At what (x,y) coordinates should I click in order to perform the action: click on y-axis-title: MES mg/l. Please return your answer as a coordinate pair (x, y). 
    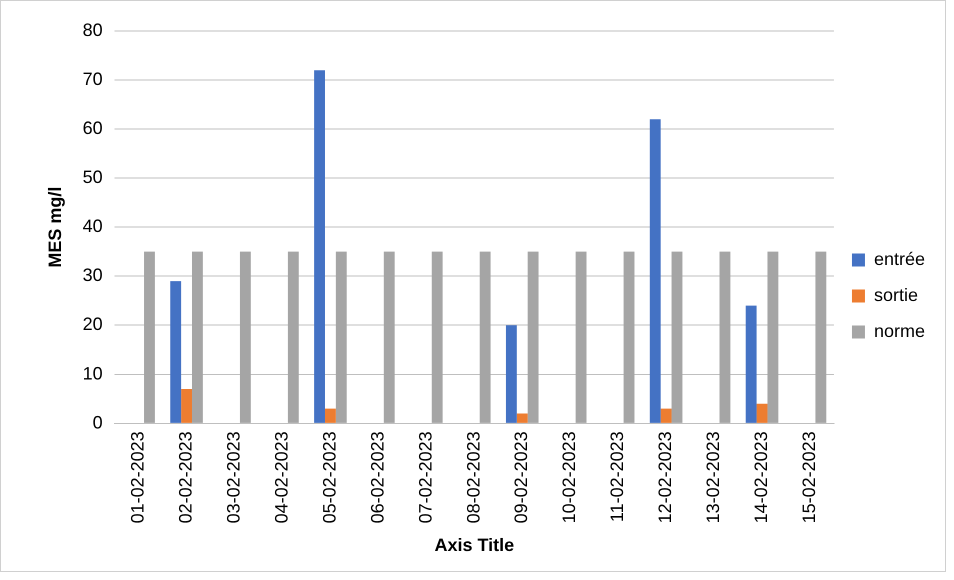
    Looking at the image, I should click on (54, 227).